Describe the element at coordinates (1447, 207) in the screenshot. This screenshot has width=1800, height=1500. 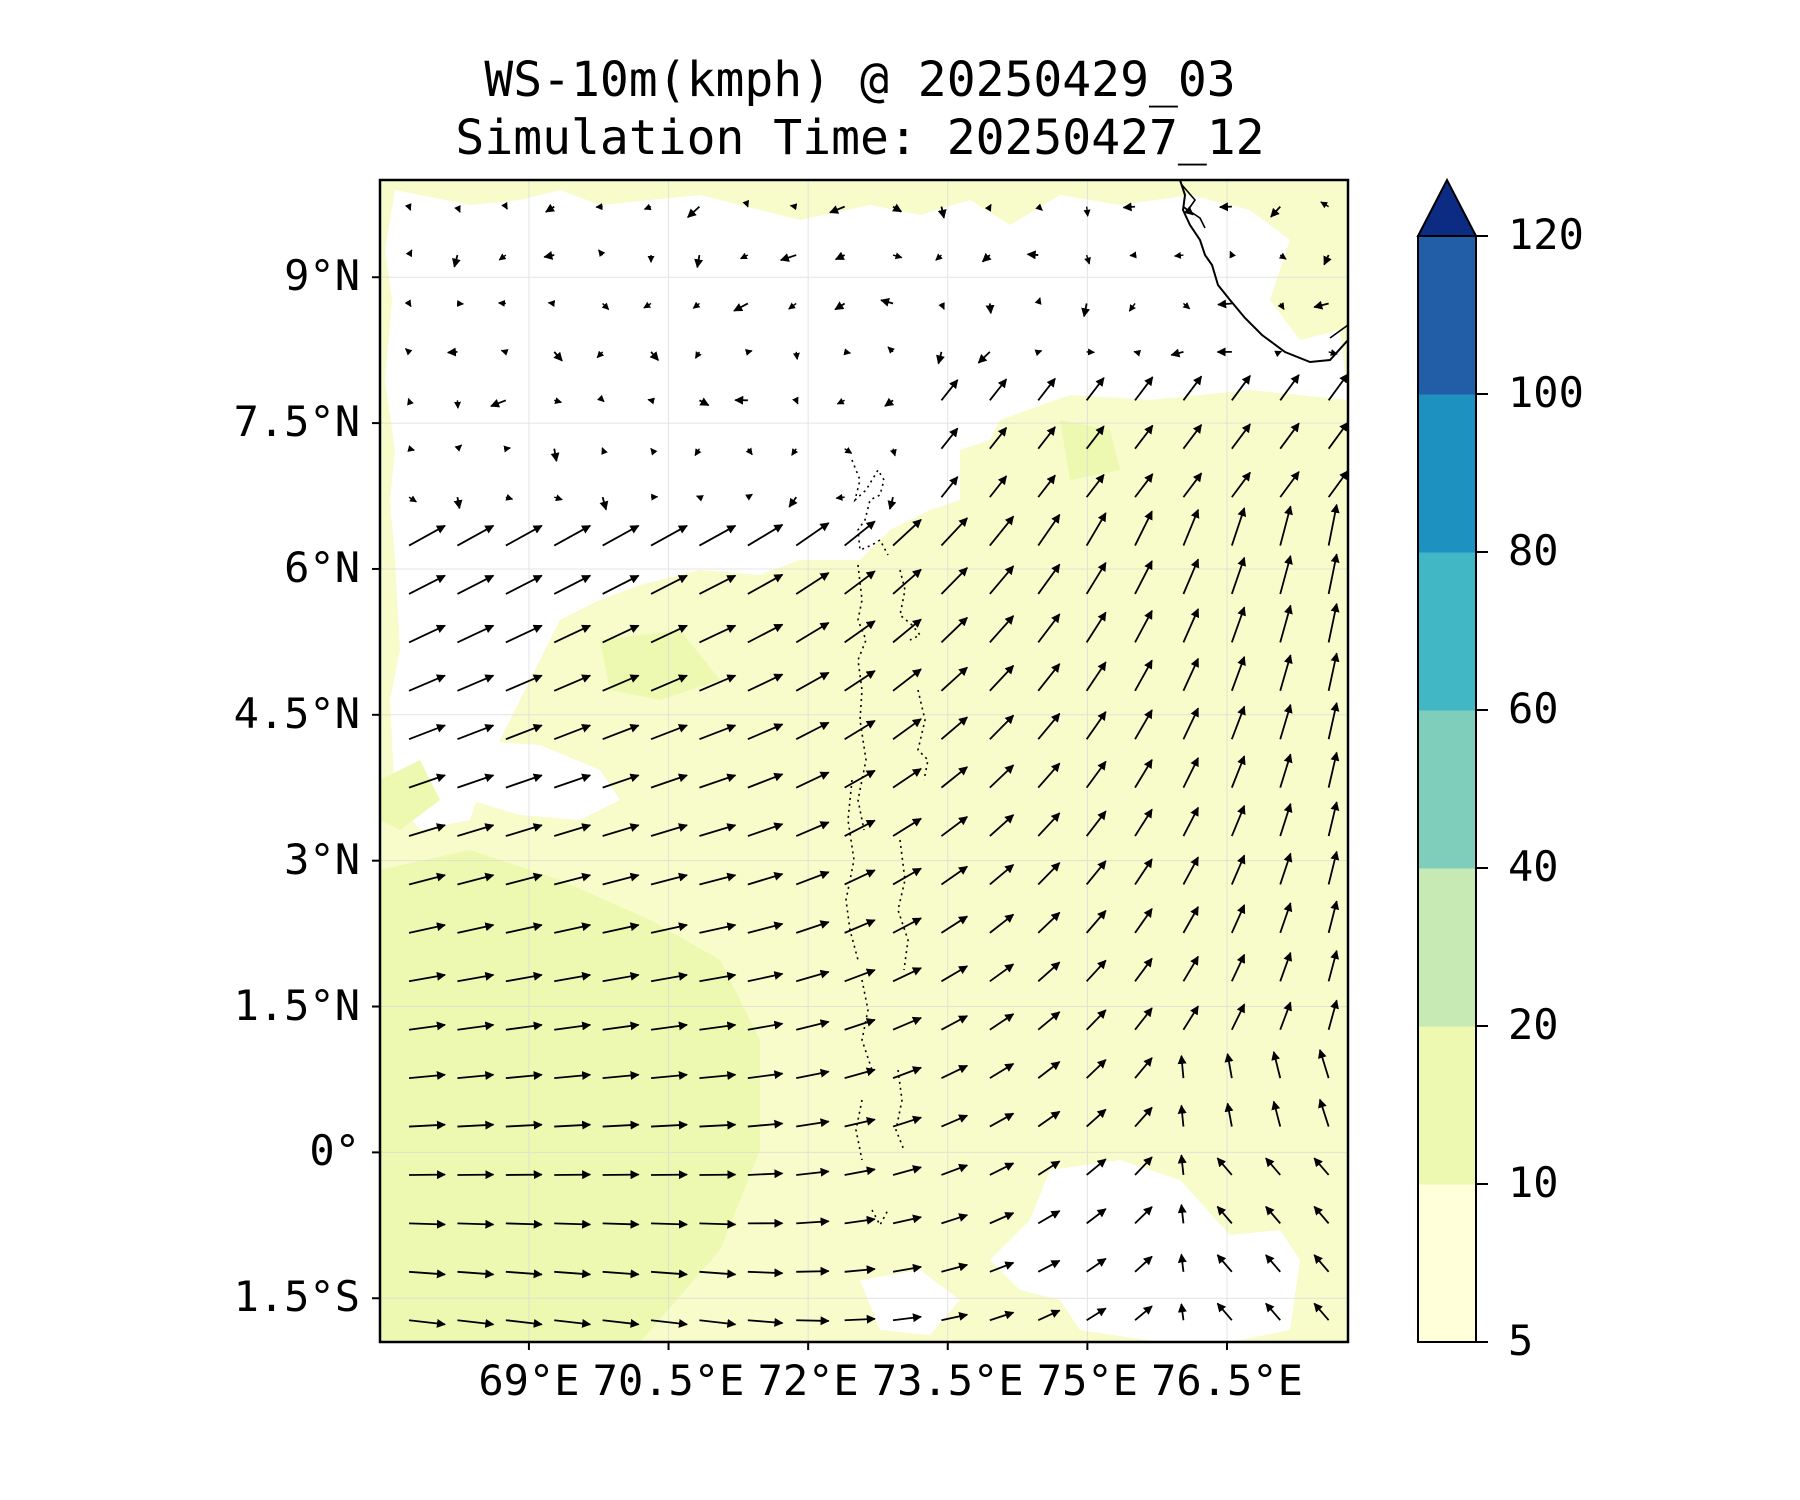
I see `colorbar-extend-max` at that location.